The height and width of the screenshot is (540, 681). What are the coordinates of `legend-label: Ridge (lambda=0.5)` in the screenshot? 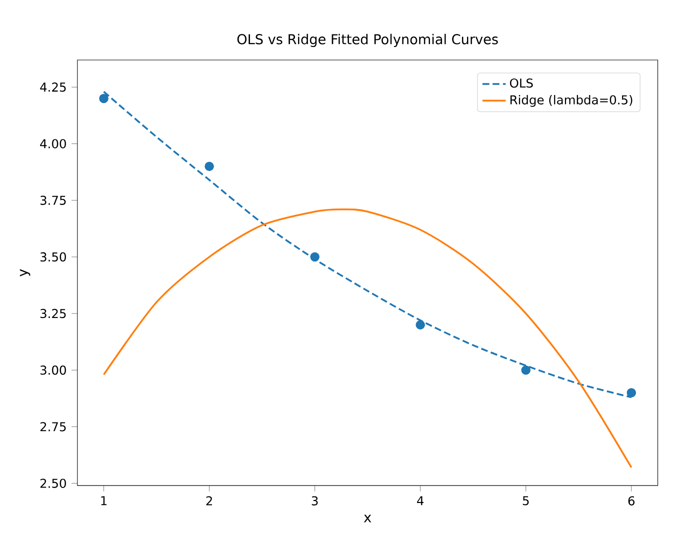 It's located at (571, 101).